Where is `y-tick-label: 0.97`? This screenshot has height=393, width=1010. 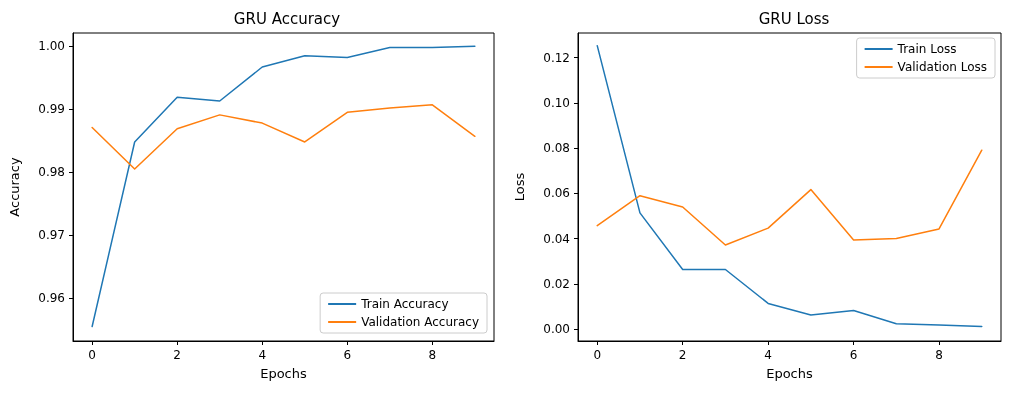
y-tick-label: 0.97 is located at coordinates (51, 235).